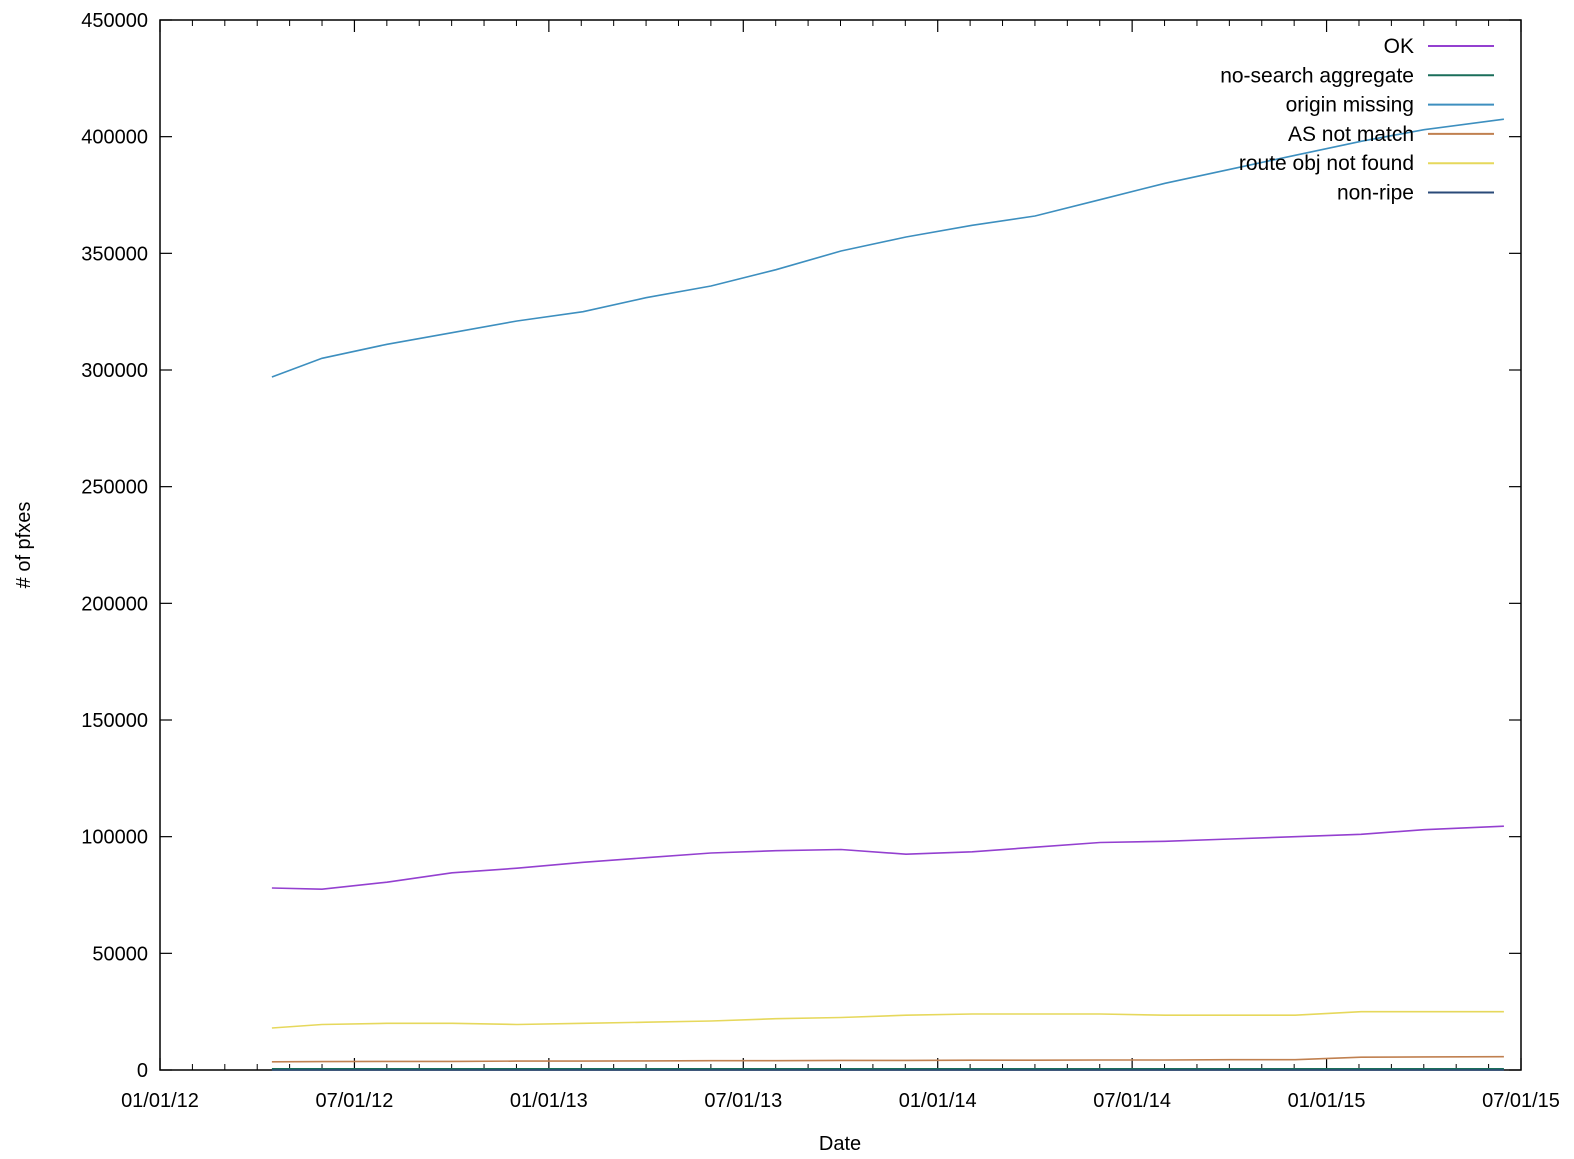 The height and width of the screenshot is (1159, 1574). What do you see at coordinates (1317, 75) in the screenshot?
I see `legend-label: no-search aggregate` at bounding box center [1317, 75].